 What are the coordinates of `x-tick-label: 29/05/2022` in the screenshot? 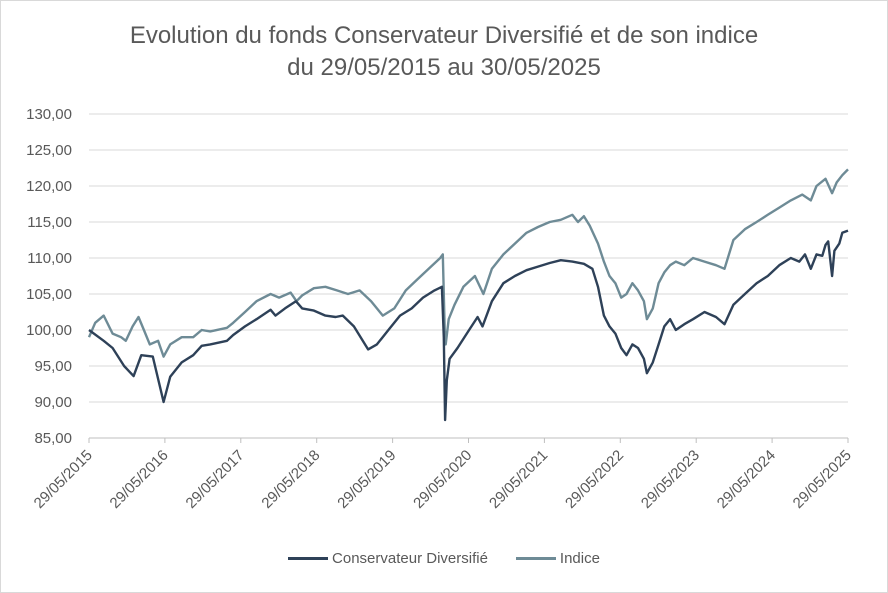 It's located at (594, 479).